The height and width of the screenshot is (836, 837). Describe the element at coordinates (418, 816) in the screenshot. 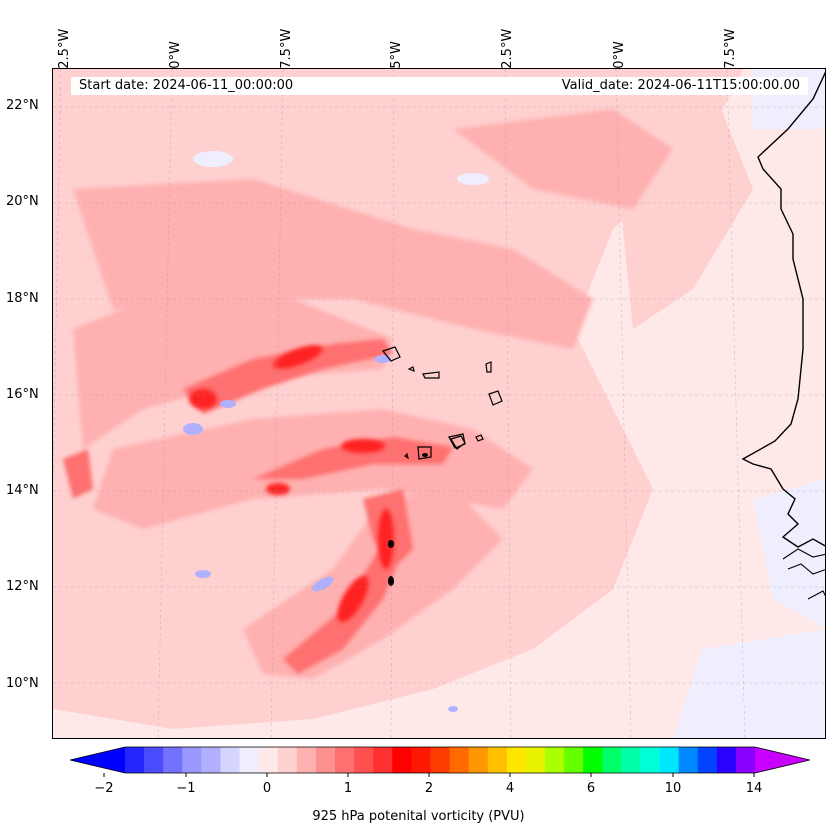

I see `colorbar-title: 925 hPa potenital vorticity (PVU)` at that location.